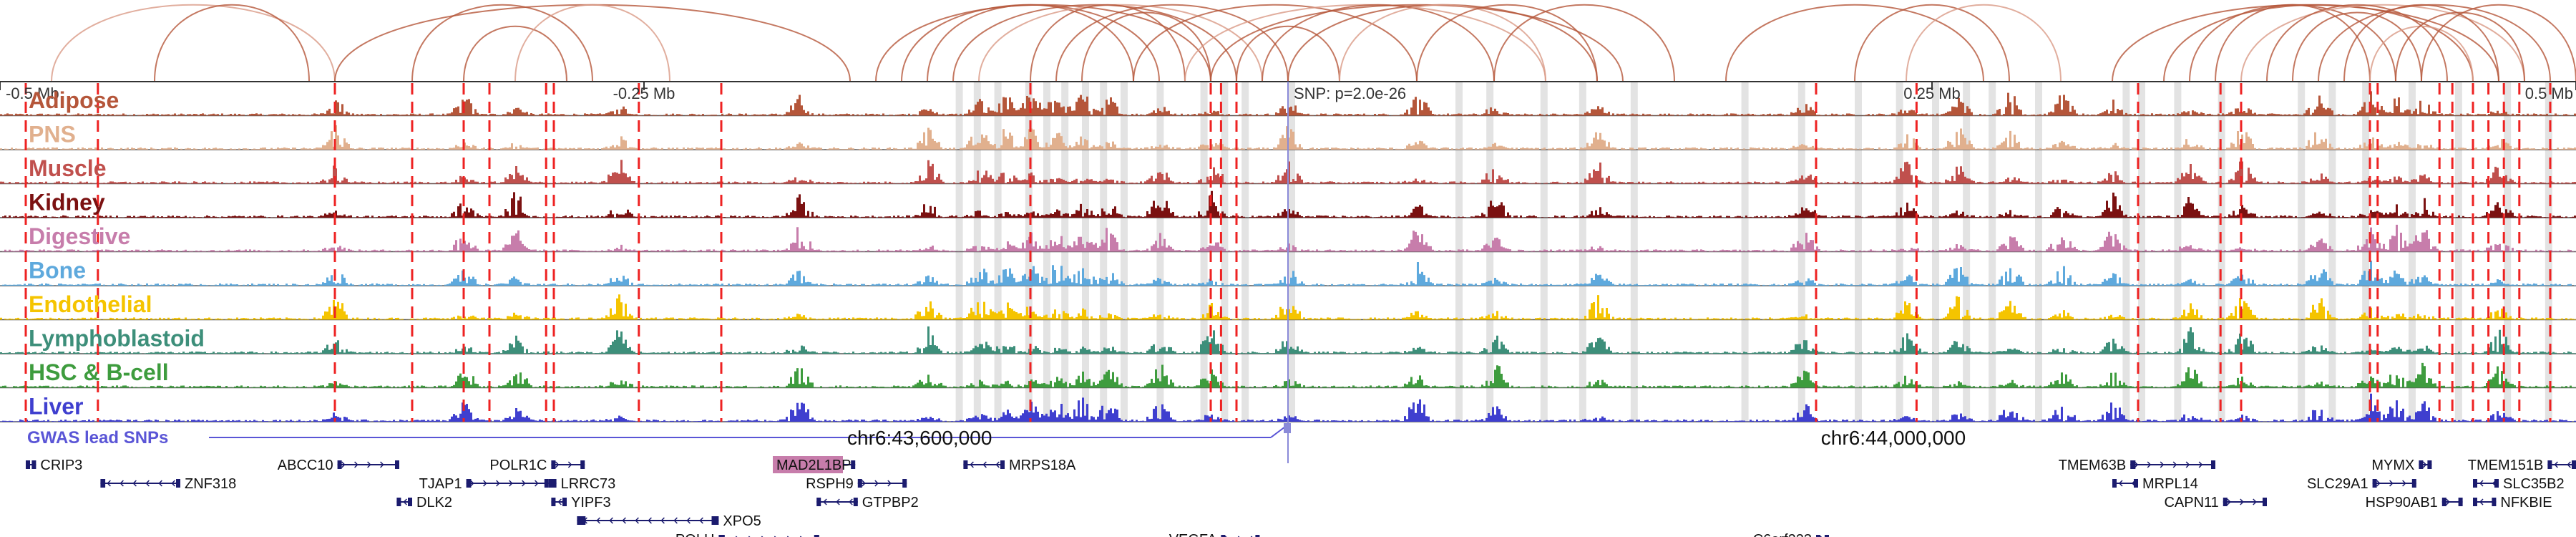  Describe the element at coordinates (67, 168) in the screenshot. I see `track-label-2: Muscle` at that location.